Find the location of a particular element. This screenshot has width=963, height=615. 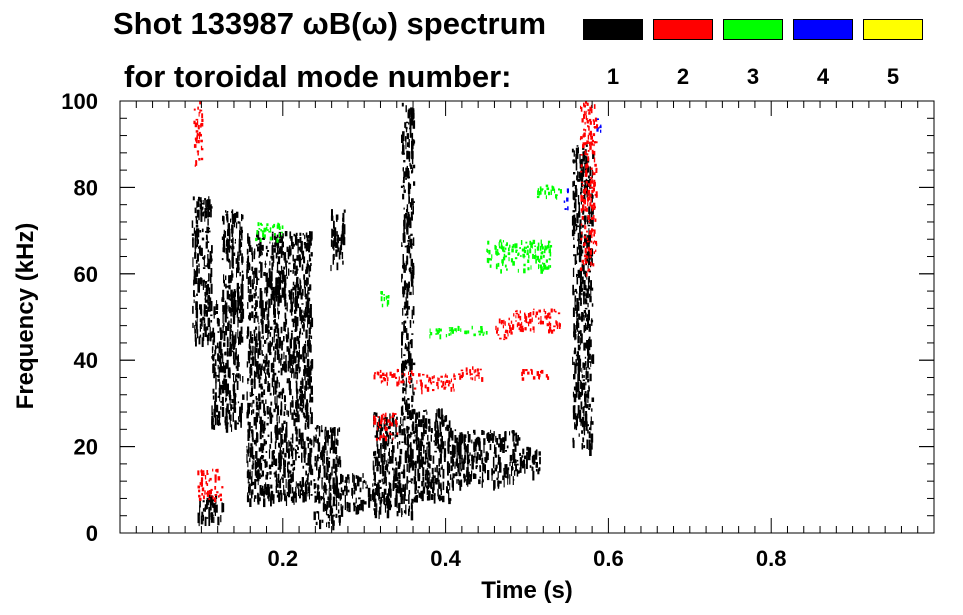

y-tick-label: 80 is located at coordinates (86, 187).